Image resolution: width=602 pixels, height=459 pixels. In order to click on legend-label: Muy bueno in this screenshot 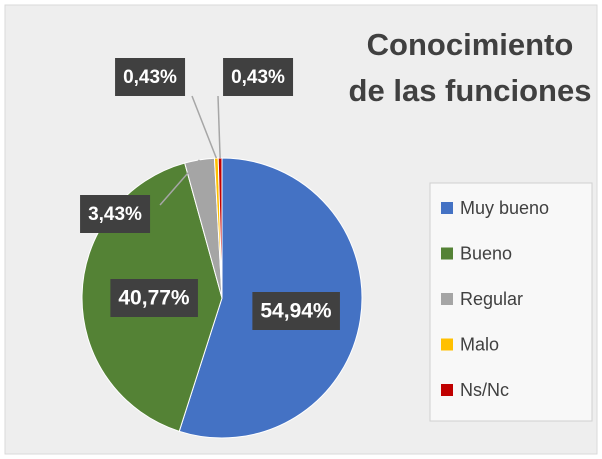, I will do `click(504, 208)`.